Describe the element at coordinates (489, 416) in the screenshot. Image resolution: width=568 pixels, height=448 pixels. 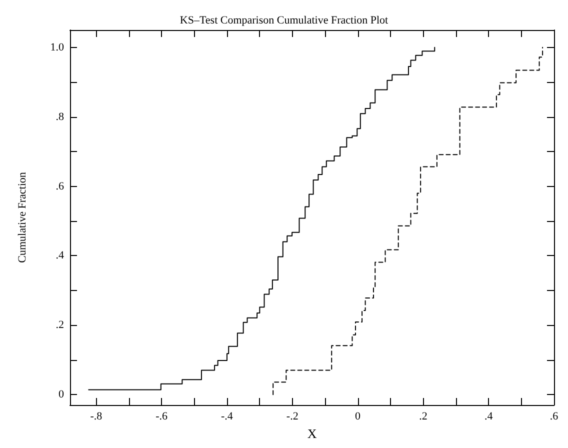
I see `x-tick-label: .4` at that location.